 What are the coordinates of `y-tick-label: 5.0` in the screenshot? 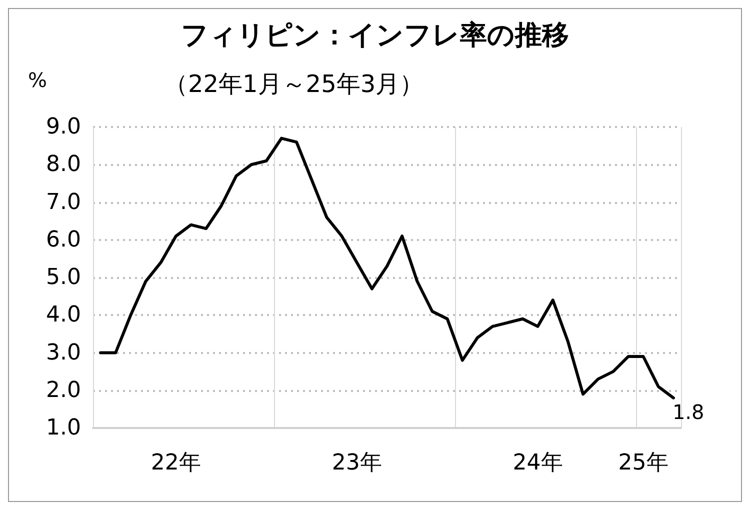 It's located at (63, 277).